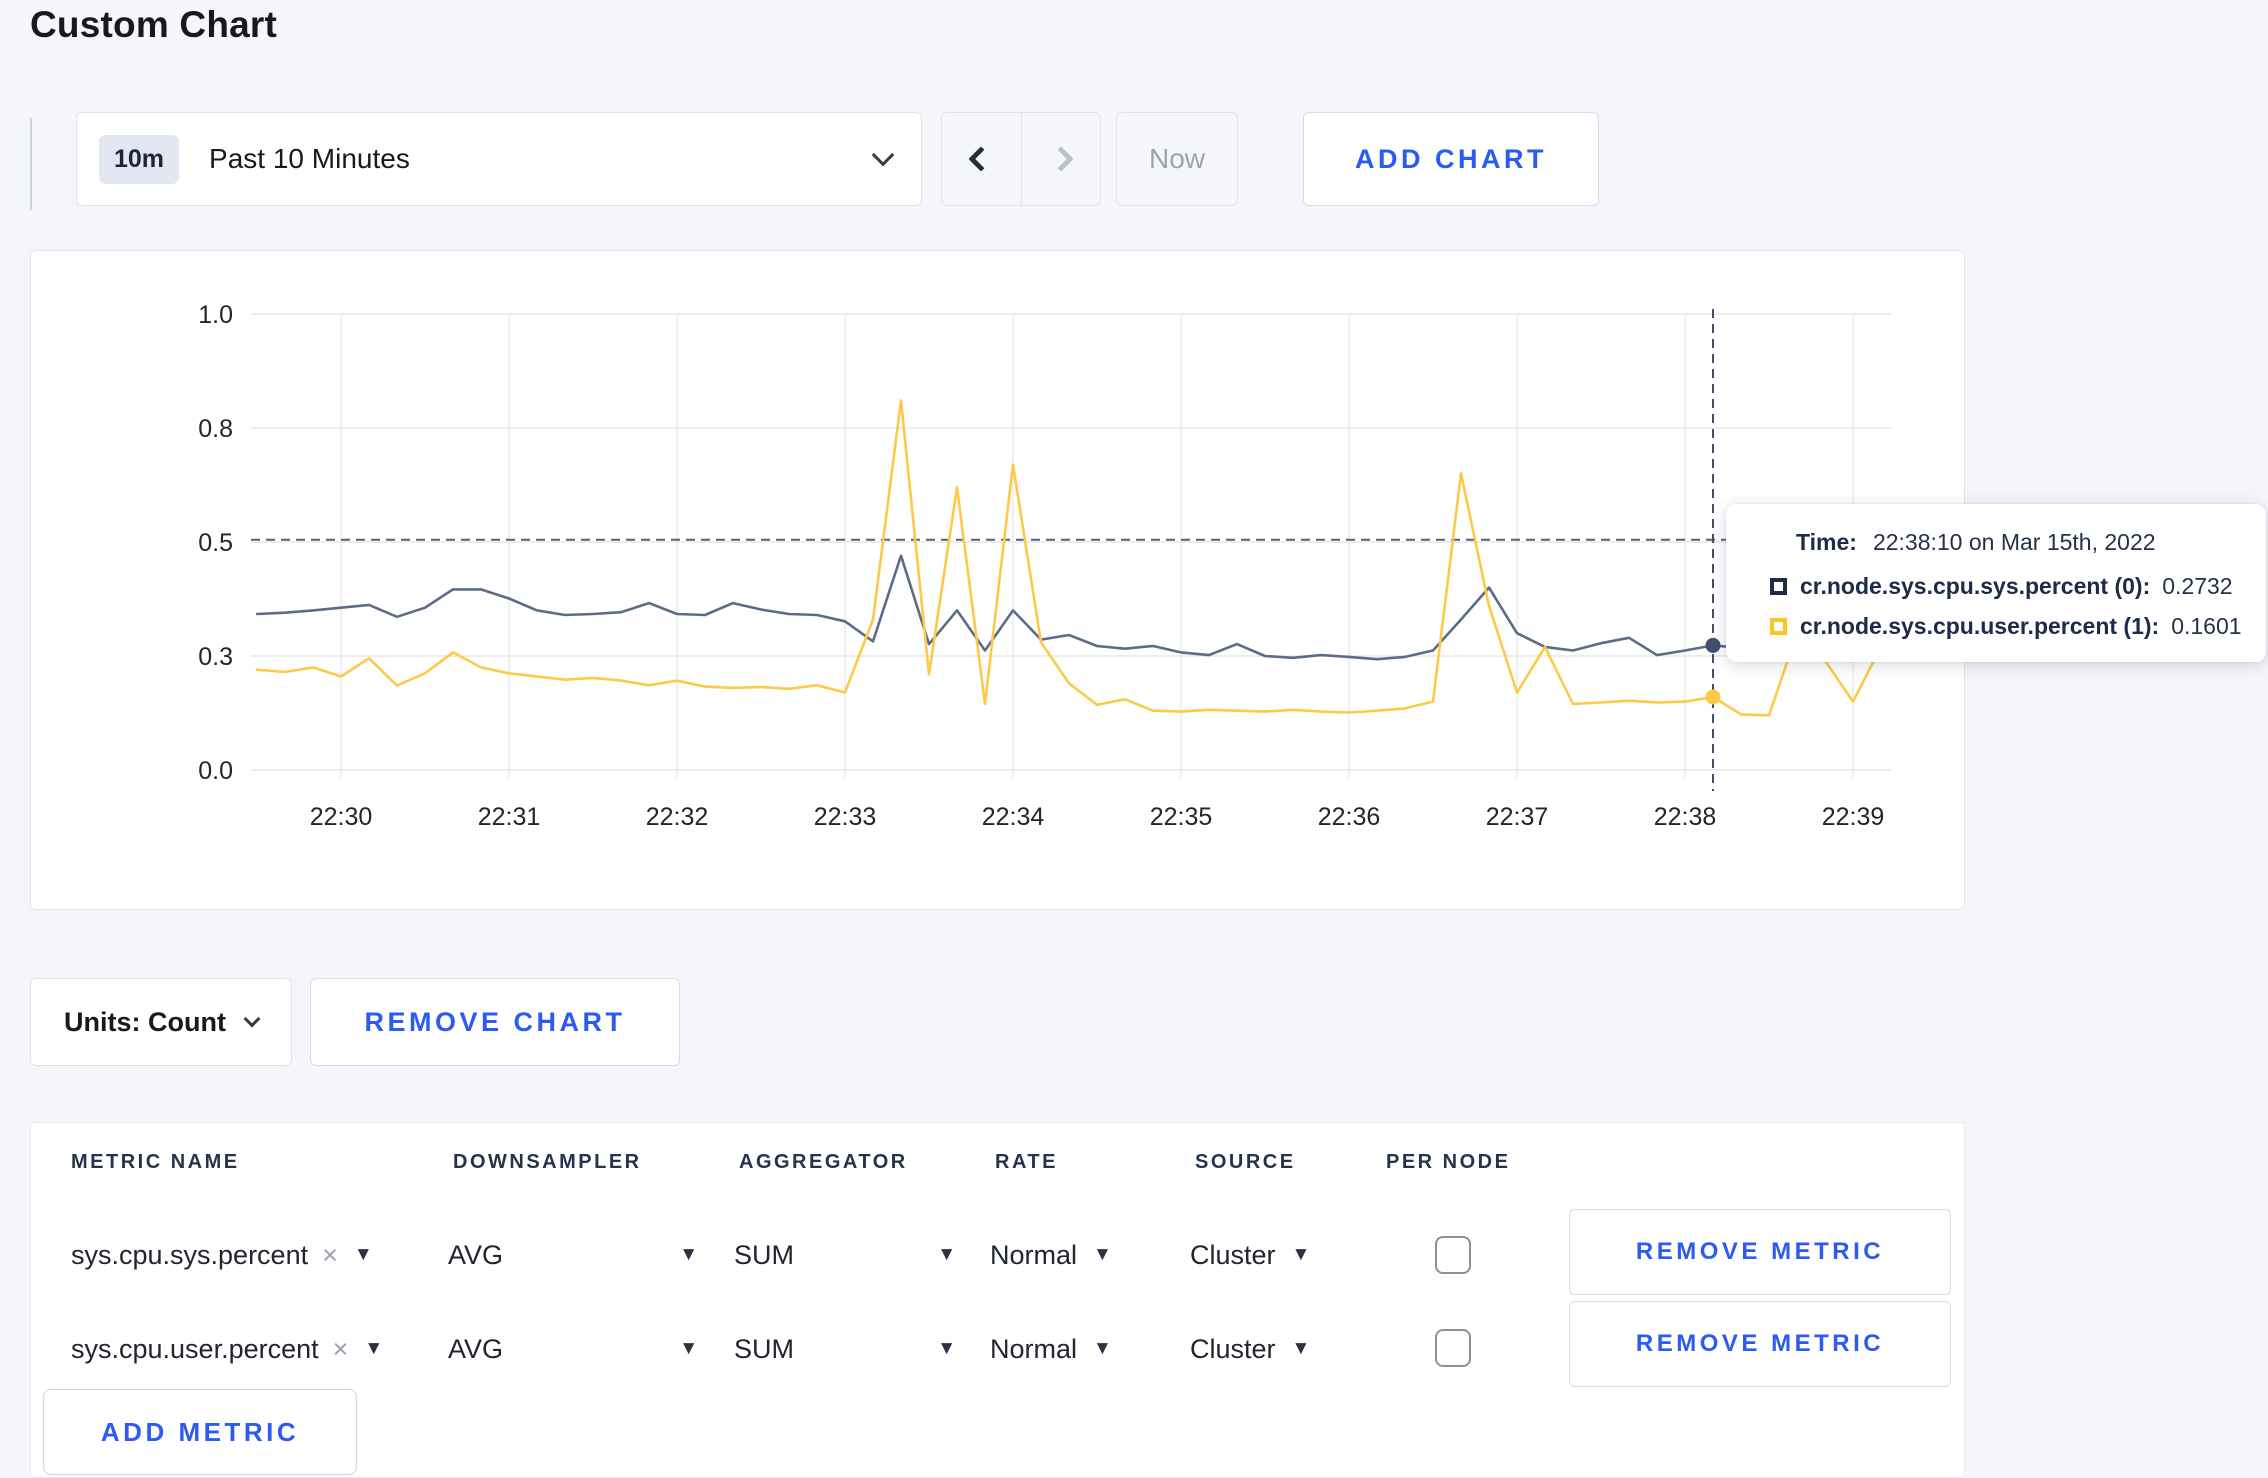 This screenshot has height=1478, width=2268. What do you see at coordinates (154, 24) in the screenshot?
I see `page-title: Custom Chart` at bounding box center [154, 24].